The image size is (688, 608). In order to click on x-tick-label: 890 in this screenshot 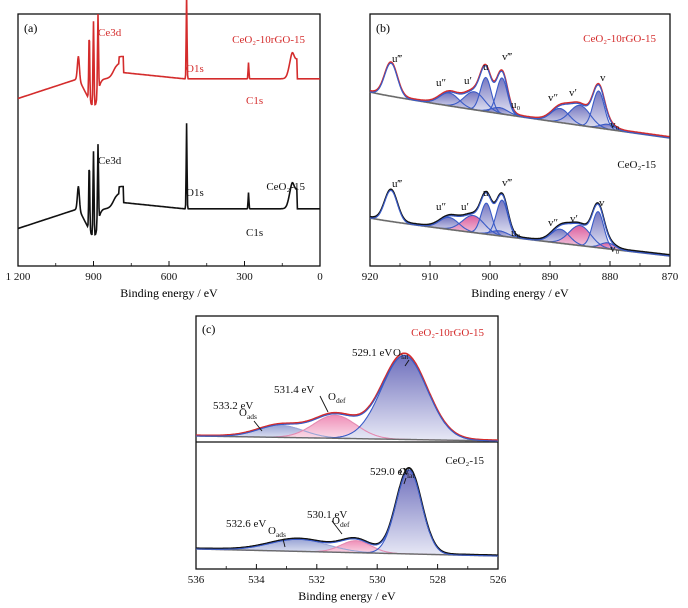, I will do `click(550, 277)`.